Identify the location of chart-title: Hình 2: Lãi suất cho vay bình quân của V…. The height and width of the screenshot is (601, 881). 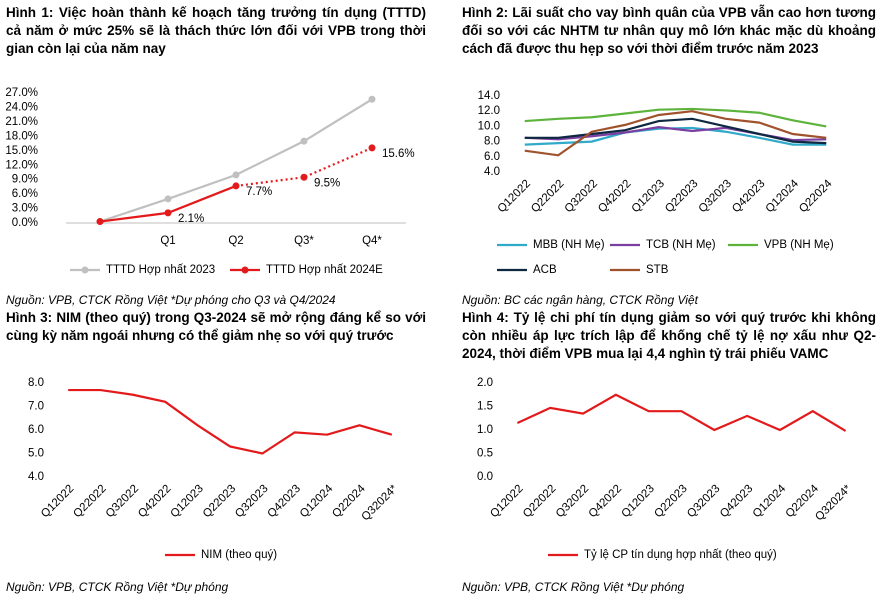
(669, 30).